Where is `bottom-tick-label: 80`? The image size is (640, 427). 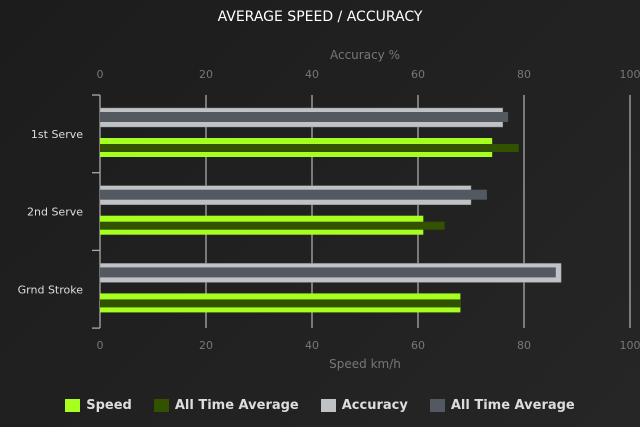
bottom-tick-label: 80 is located at coordinates (524, 345).